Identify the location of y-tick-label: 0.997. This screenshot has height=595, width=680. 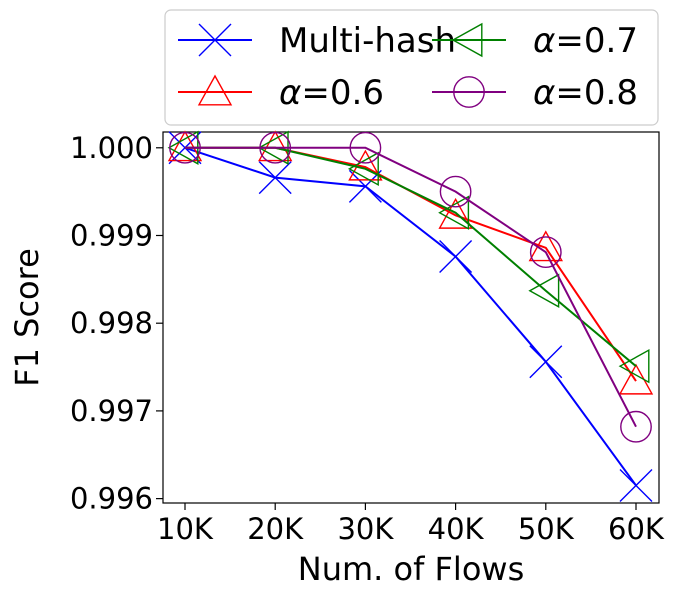
(111, 411).